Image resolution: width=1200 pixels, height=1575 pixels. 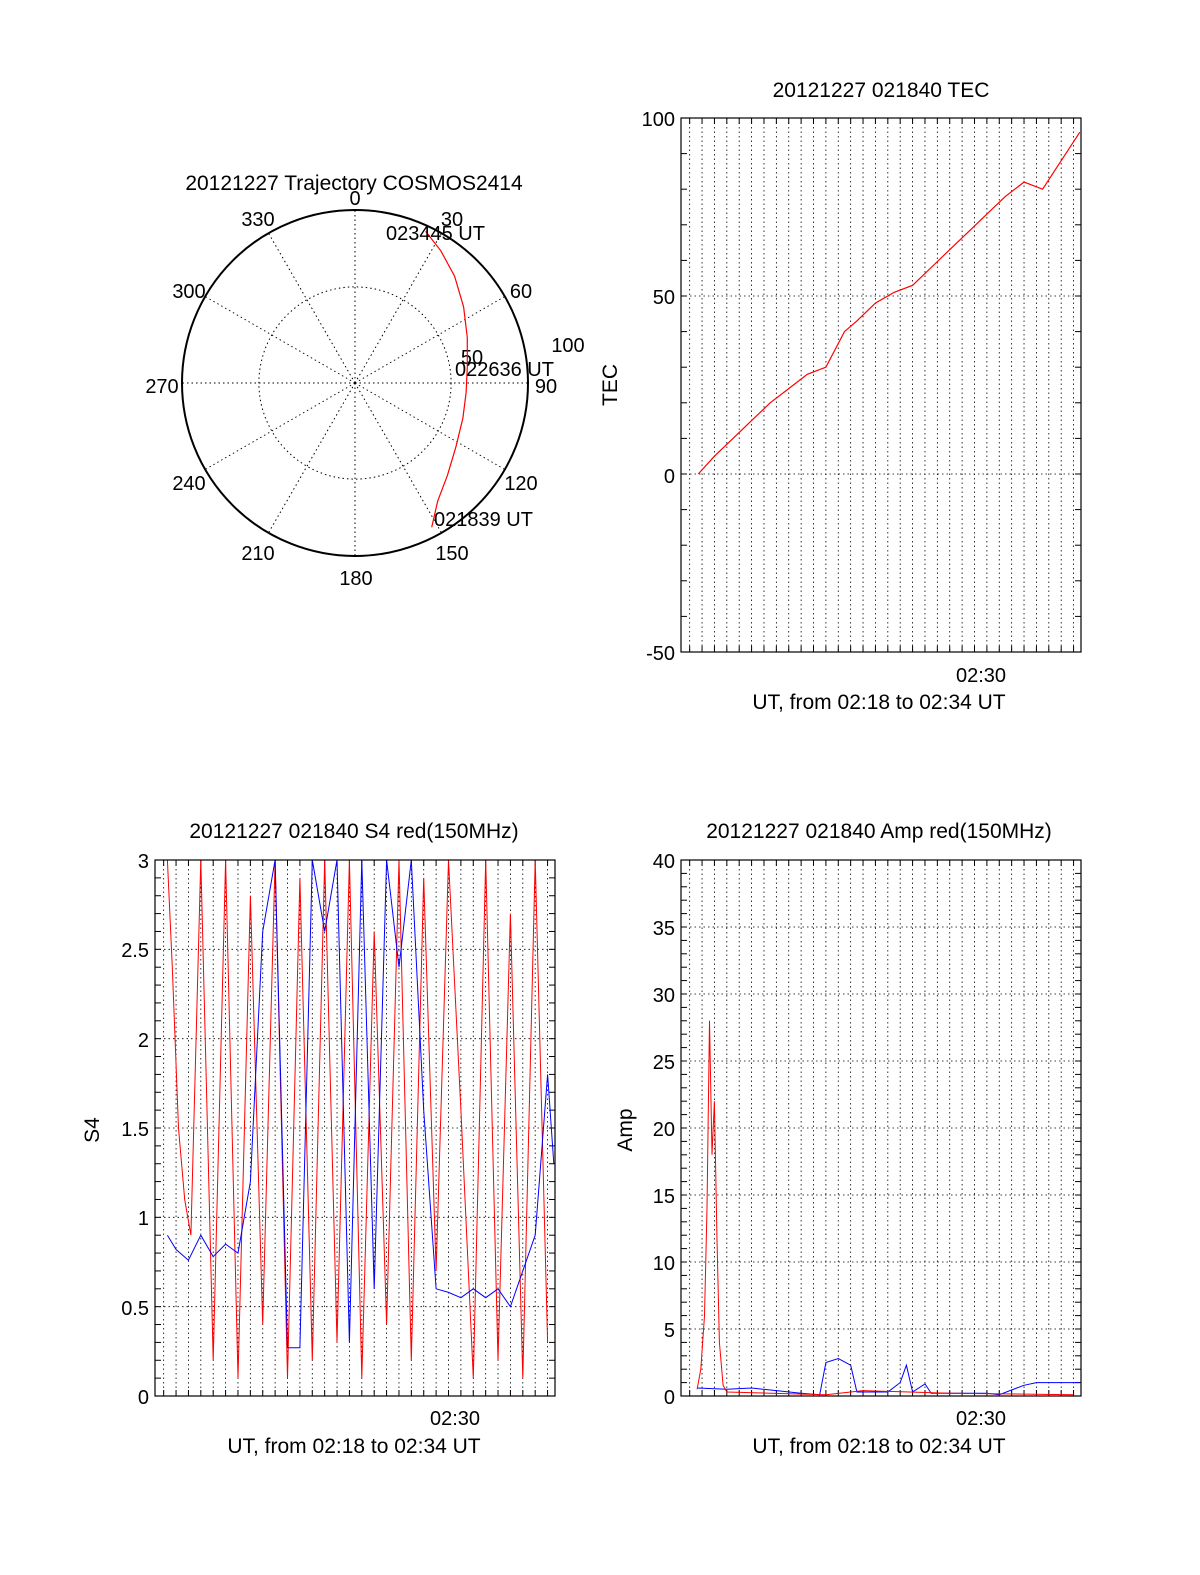 I want to click on tec-axes-frame, so click(x=881, y=385).